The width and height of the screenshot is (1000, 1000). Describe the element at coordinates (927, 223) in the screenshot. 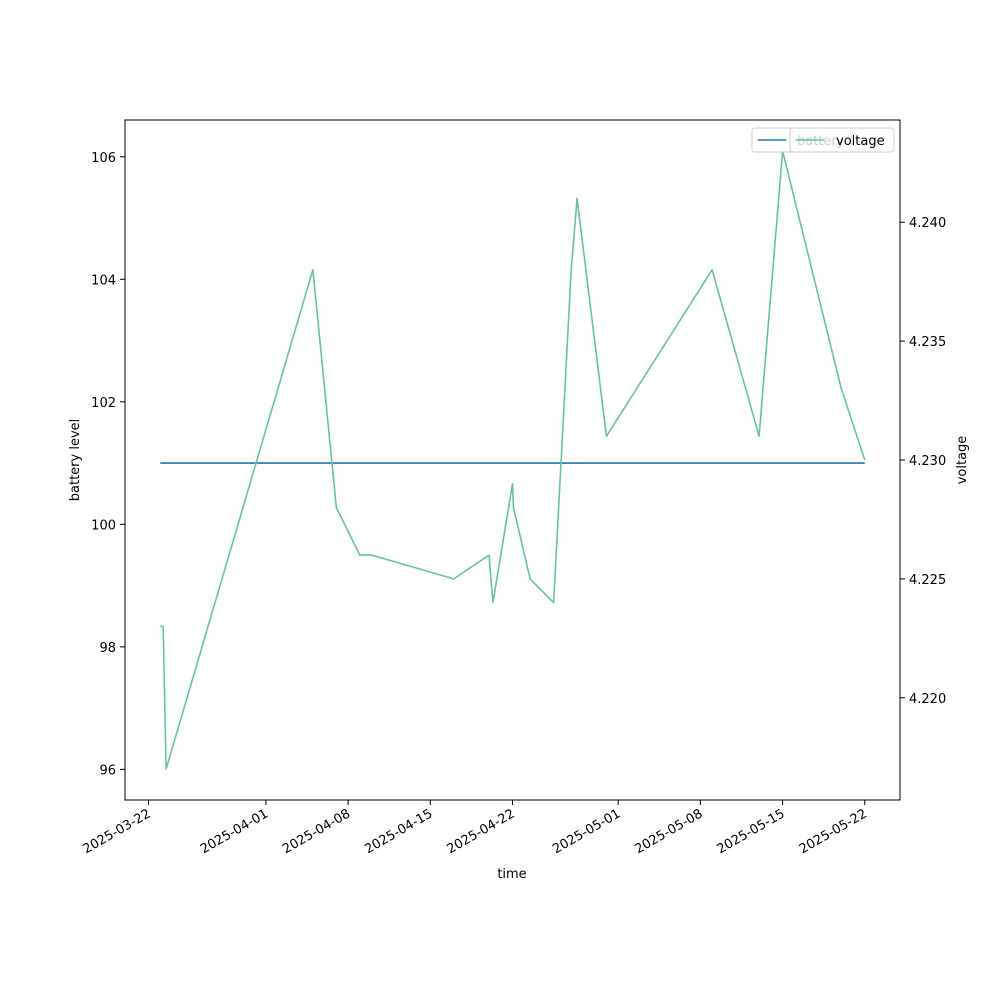

I see `y-right-tick-label-4: 4.240` at that location.